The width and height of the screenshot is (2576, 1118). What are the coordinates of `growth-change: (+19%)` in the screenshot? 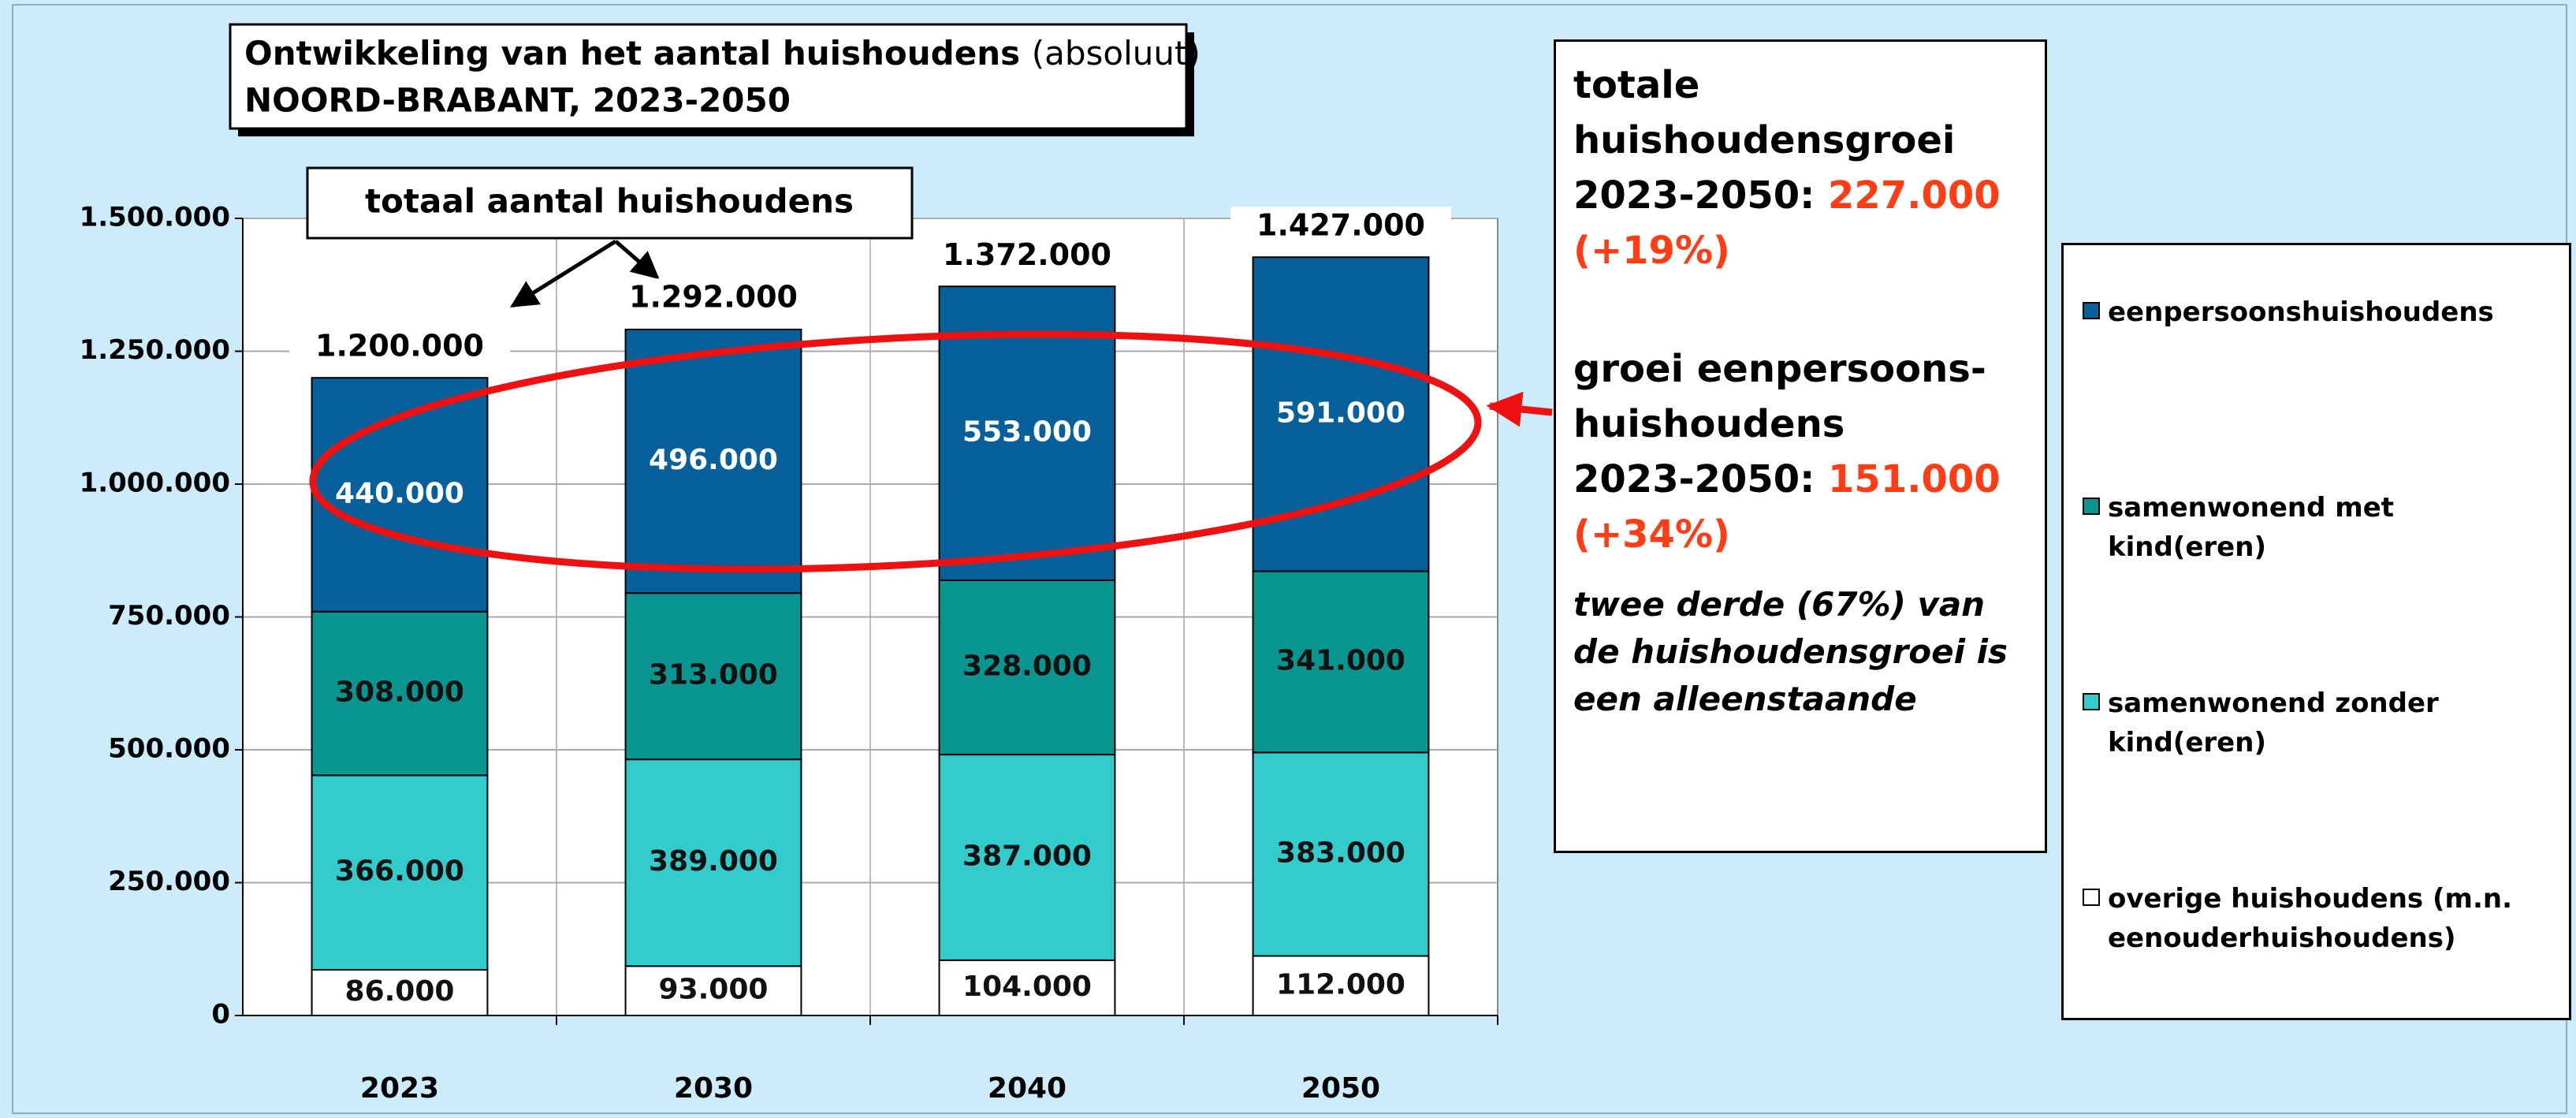 It's located at (1651, 251).